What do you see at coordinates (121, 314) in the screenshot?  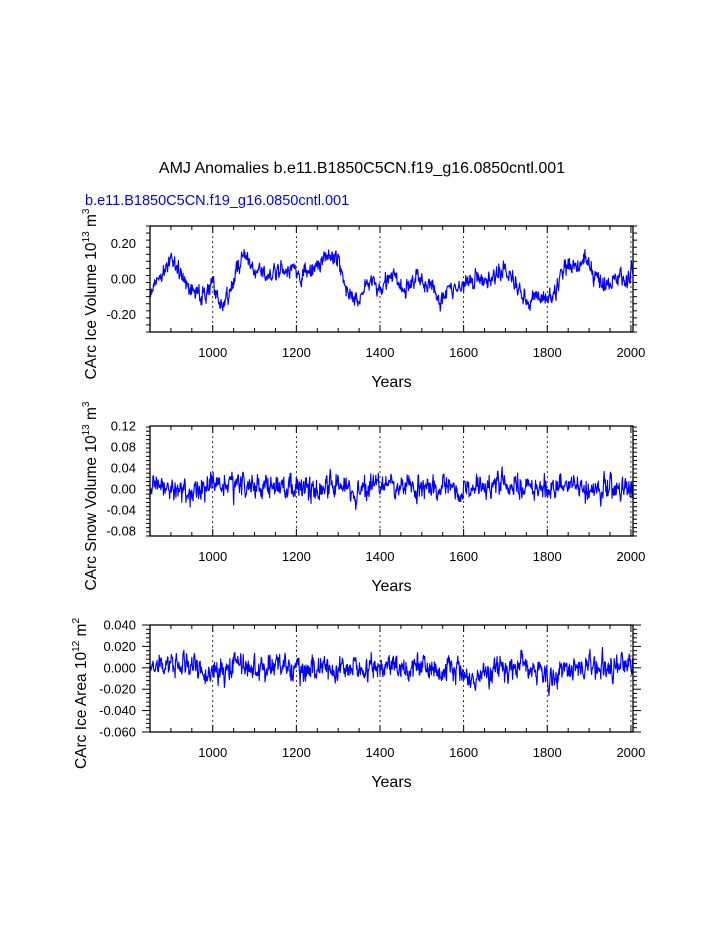 I see `y-tick-label: -0.20` at bounding box center [121, 314].